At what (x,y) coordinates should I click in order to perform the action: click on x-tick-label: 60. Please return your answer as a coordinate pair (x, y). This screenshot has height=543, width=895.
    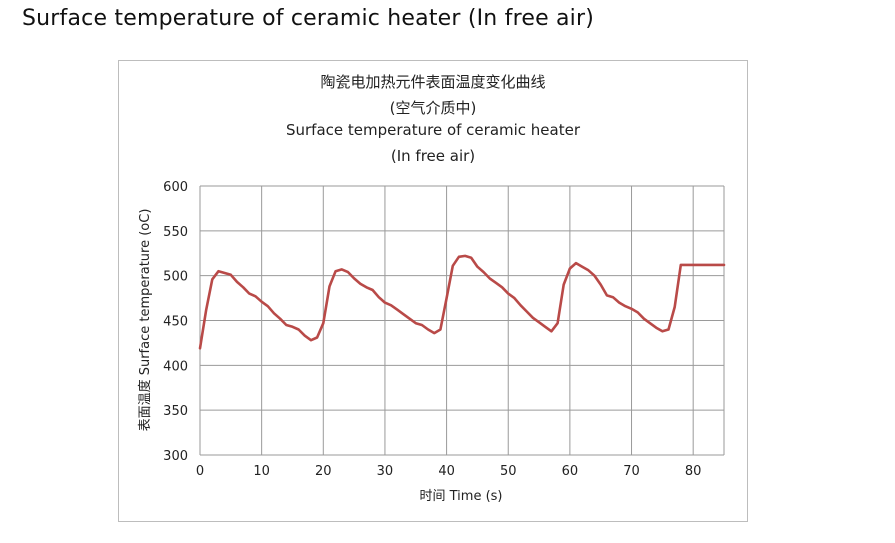
    Looking at the image, I should click on (570, 471).